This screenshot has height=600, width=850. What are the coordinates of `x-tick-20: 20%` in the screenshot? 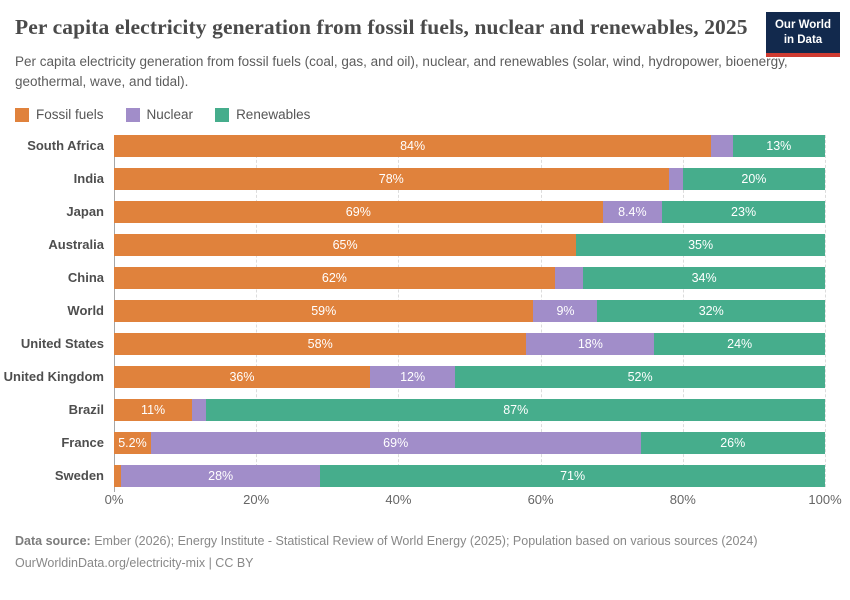 It's located at (256, 500).